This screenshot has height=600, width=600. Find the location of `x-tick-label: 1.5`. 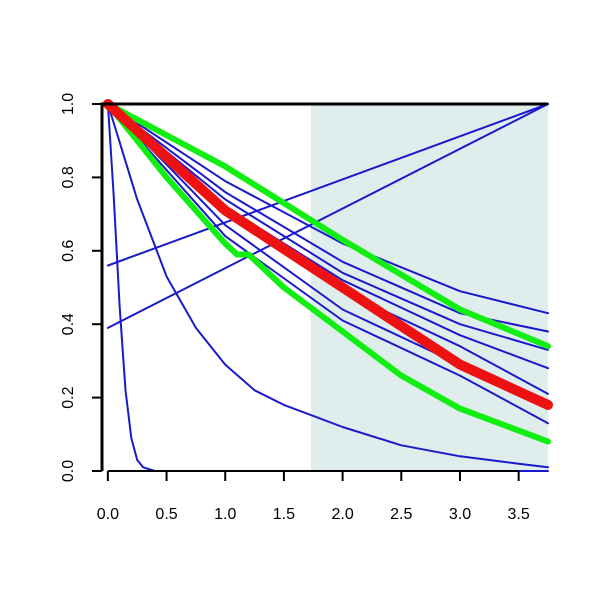

x-tick-label: 1.5 is located at coordinates (284, 514).